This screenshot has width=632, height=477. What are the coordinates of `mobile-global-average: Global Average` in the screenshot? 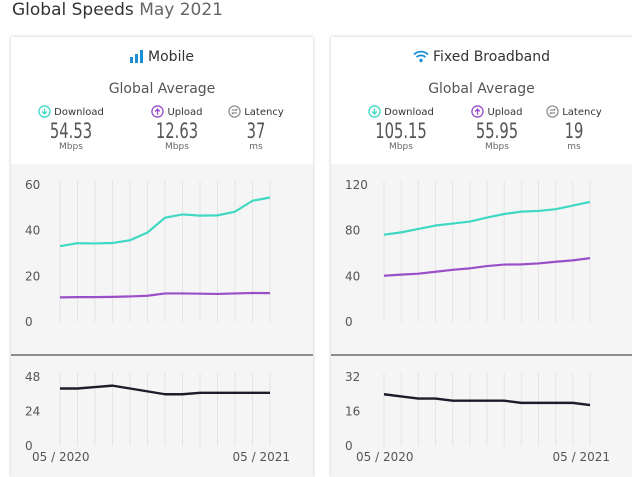 It's located at (162, 89).